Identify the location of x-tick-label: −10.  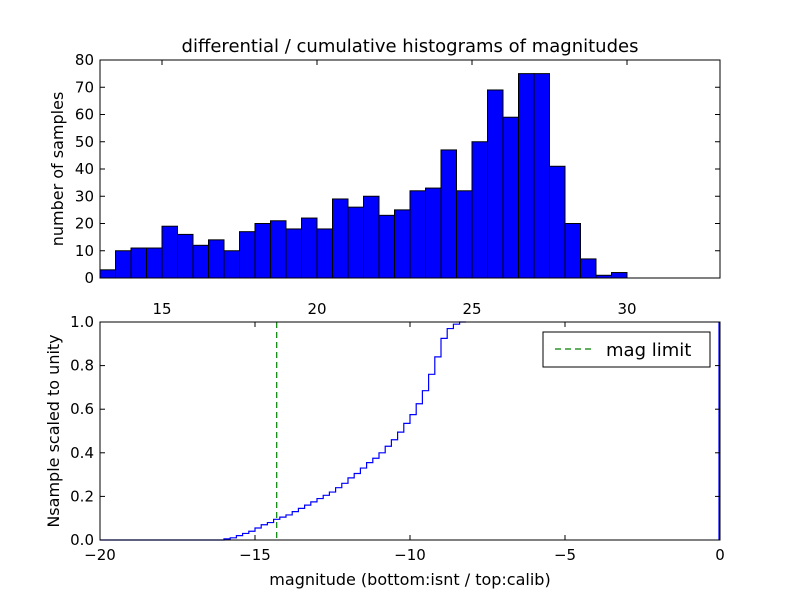
(410, 555).